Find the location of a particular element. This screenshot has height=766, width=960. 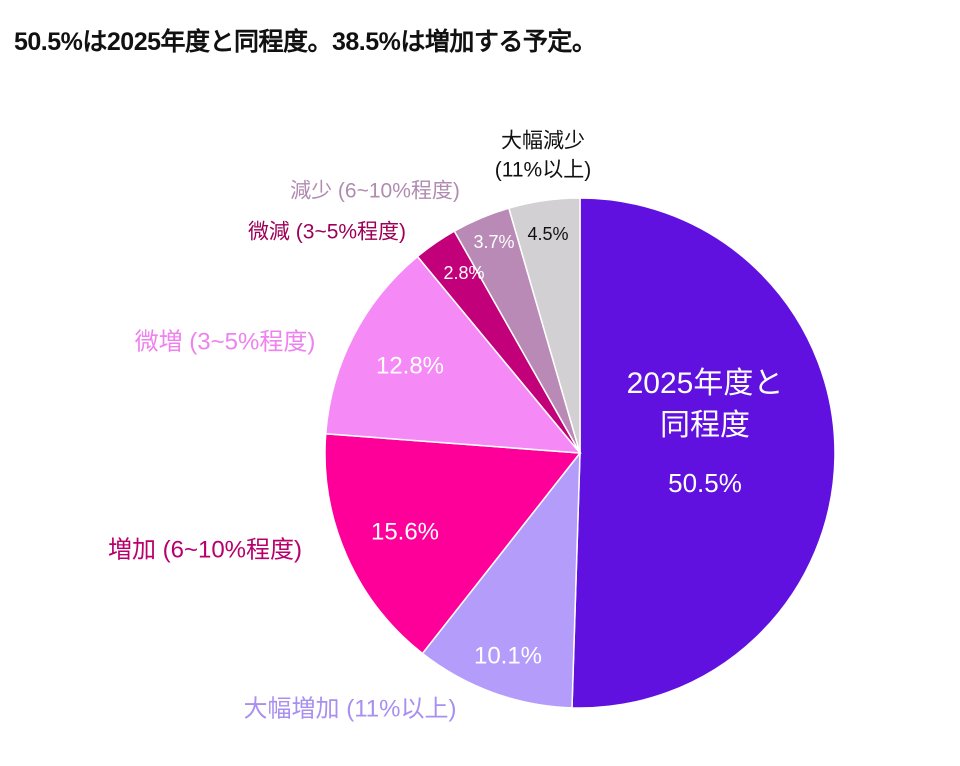

slice-value-label: 15.6% is located at coordinates (405, 531).